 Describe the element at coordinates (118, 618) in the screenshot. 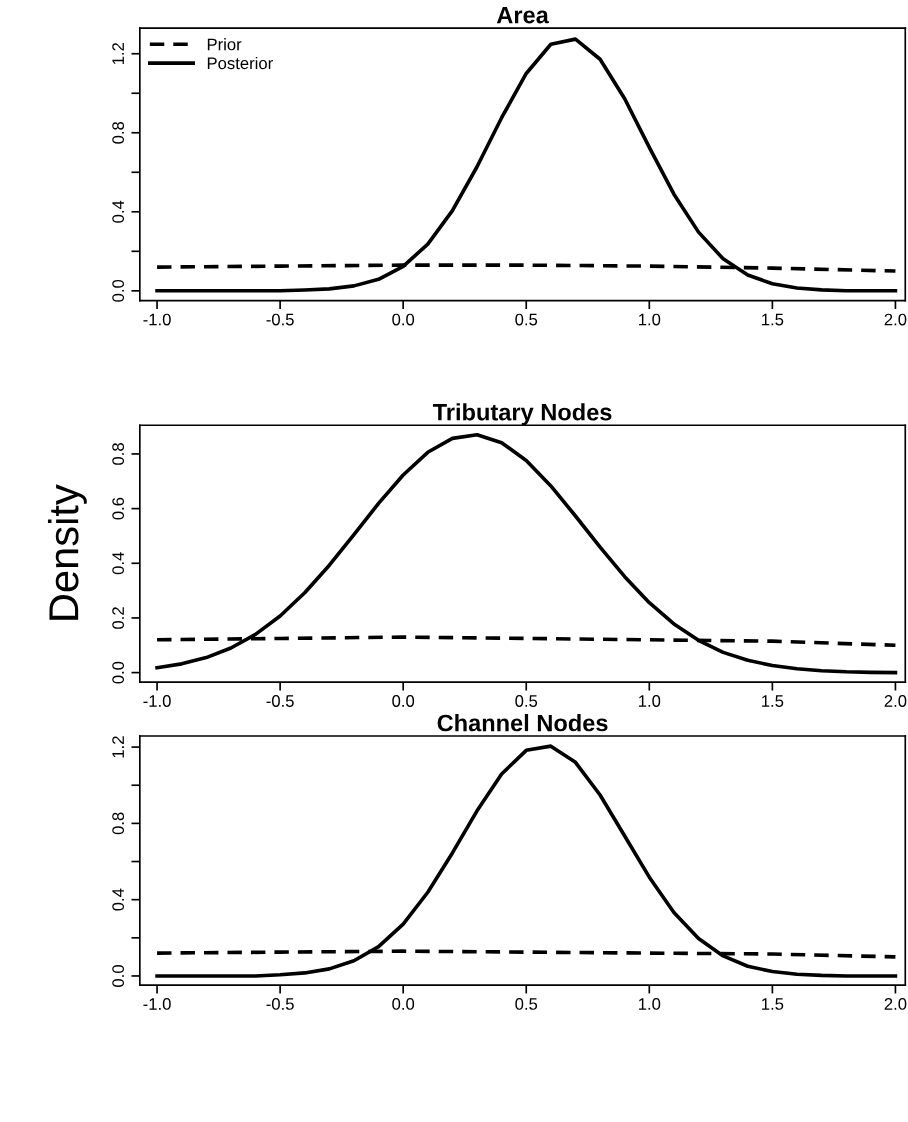

I see `y-tick-label: 0.2` at that location.